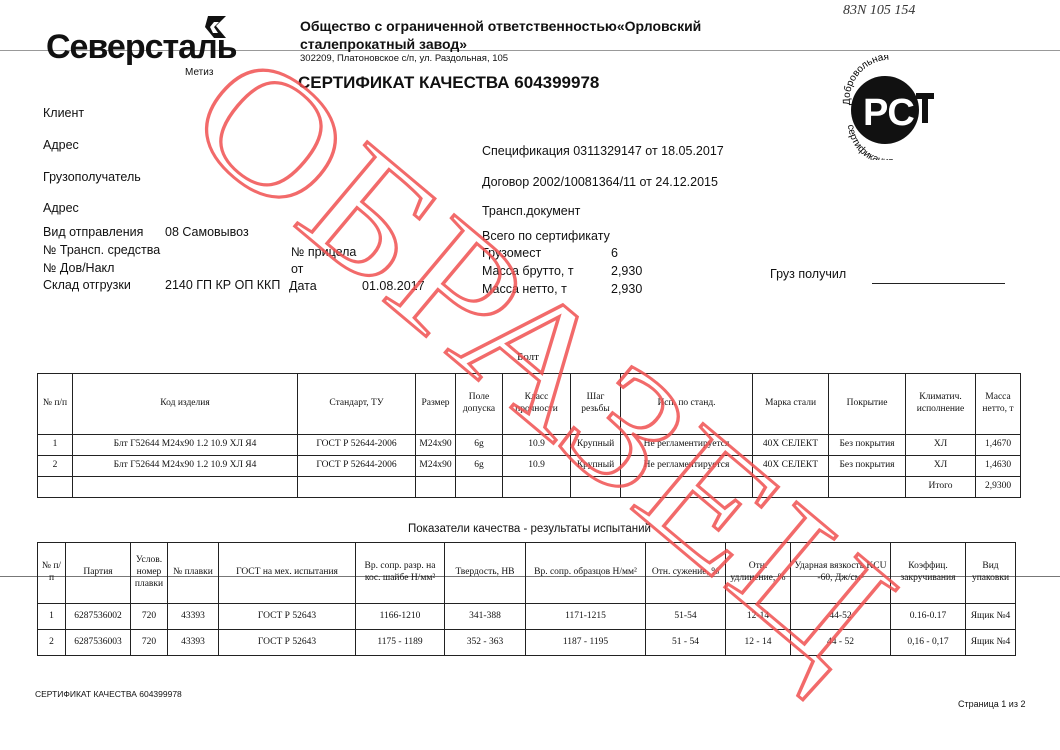  I want to click on page-number: Страница 1 из 2, so click(992, 704).